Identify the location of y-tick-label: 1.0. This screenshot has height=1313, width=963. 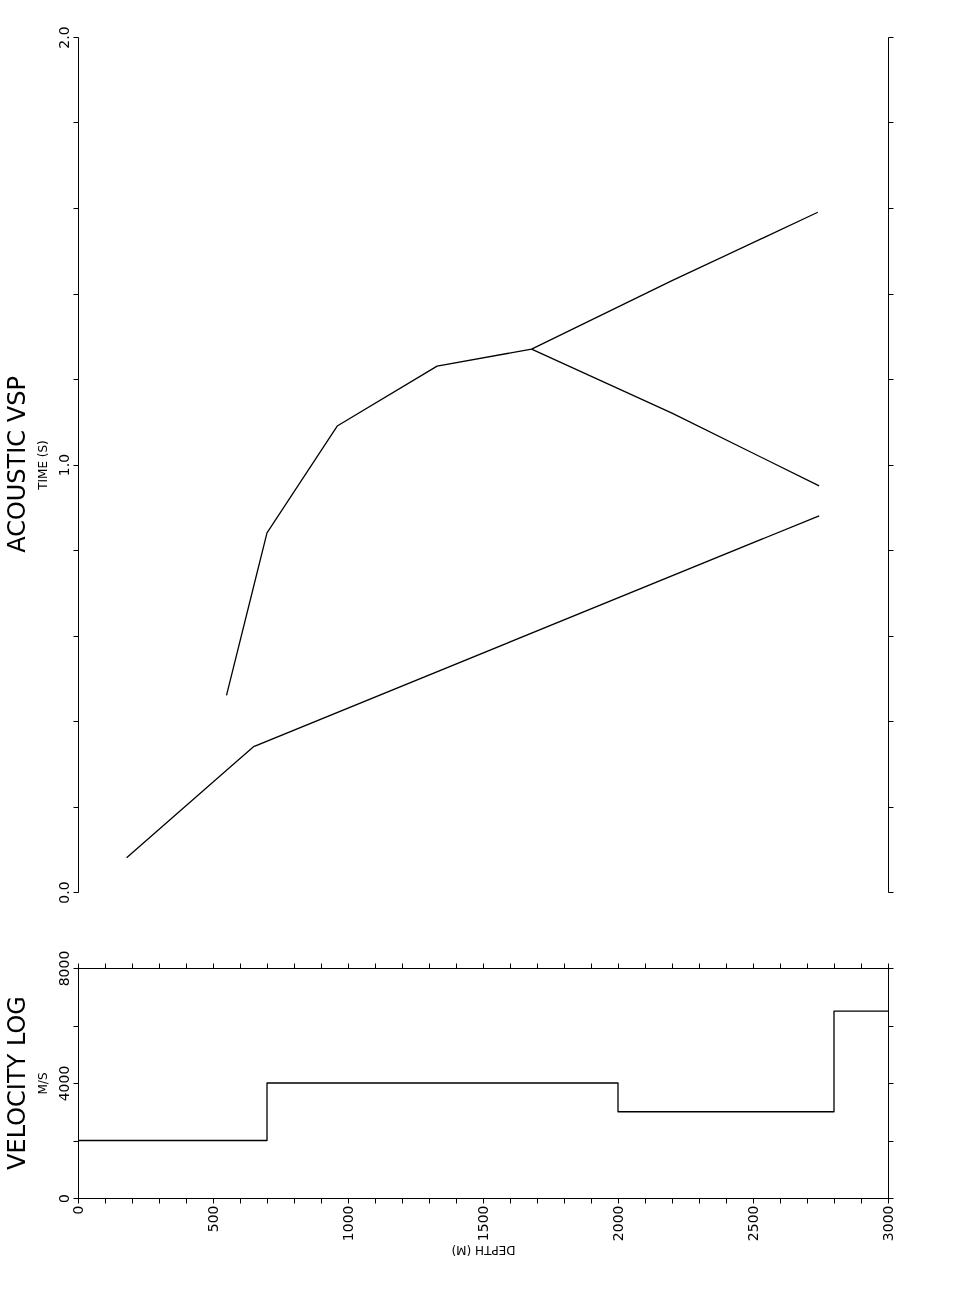
(63, 465).